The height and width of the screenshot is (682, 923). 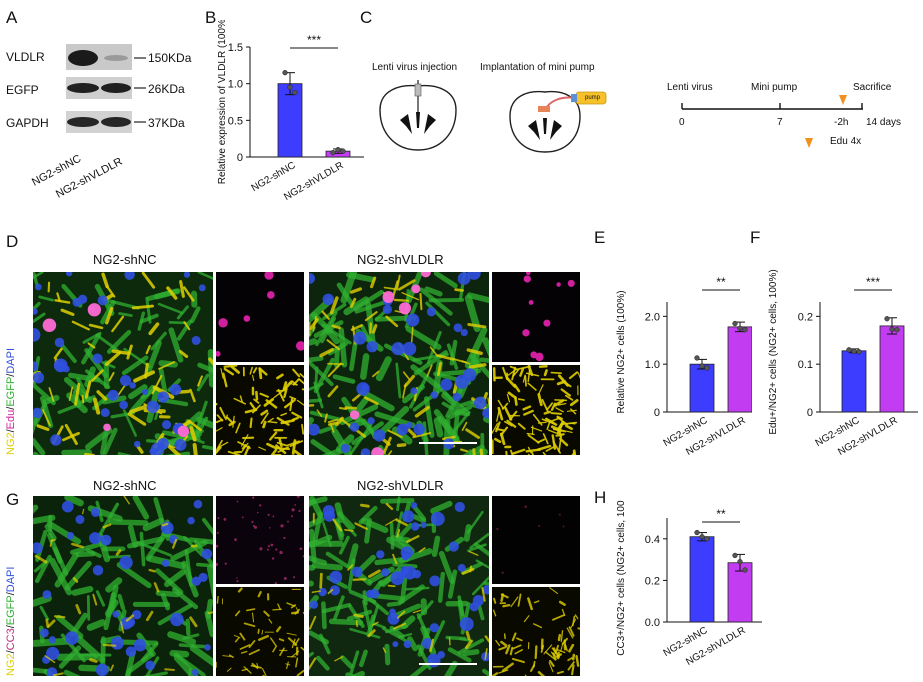 I want to click on panel-g-stain-label: NG2/CC3/EGFP/DAPI, so click(x=11, y=621).